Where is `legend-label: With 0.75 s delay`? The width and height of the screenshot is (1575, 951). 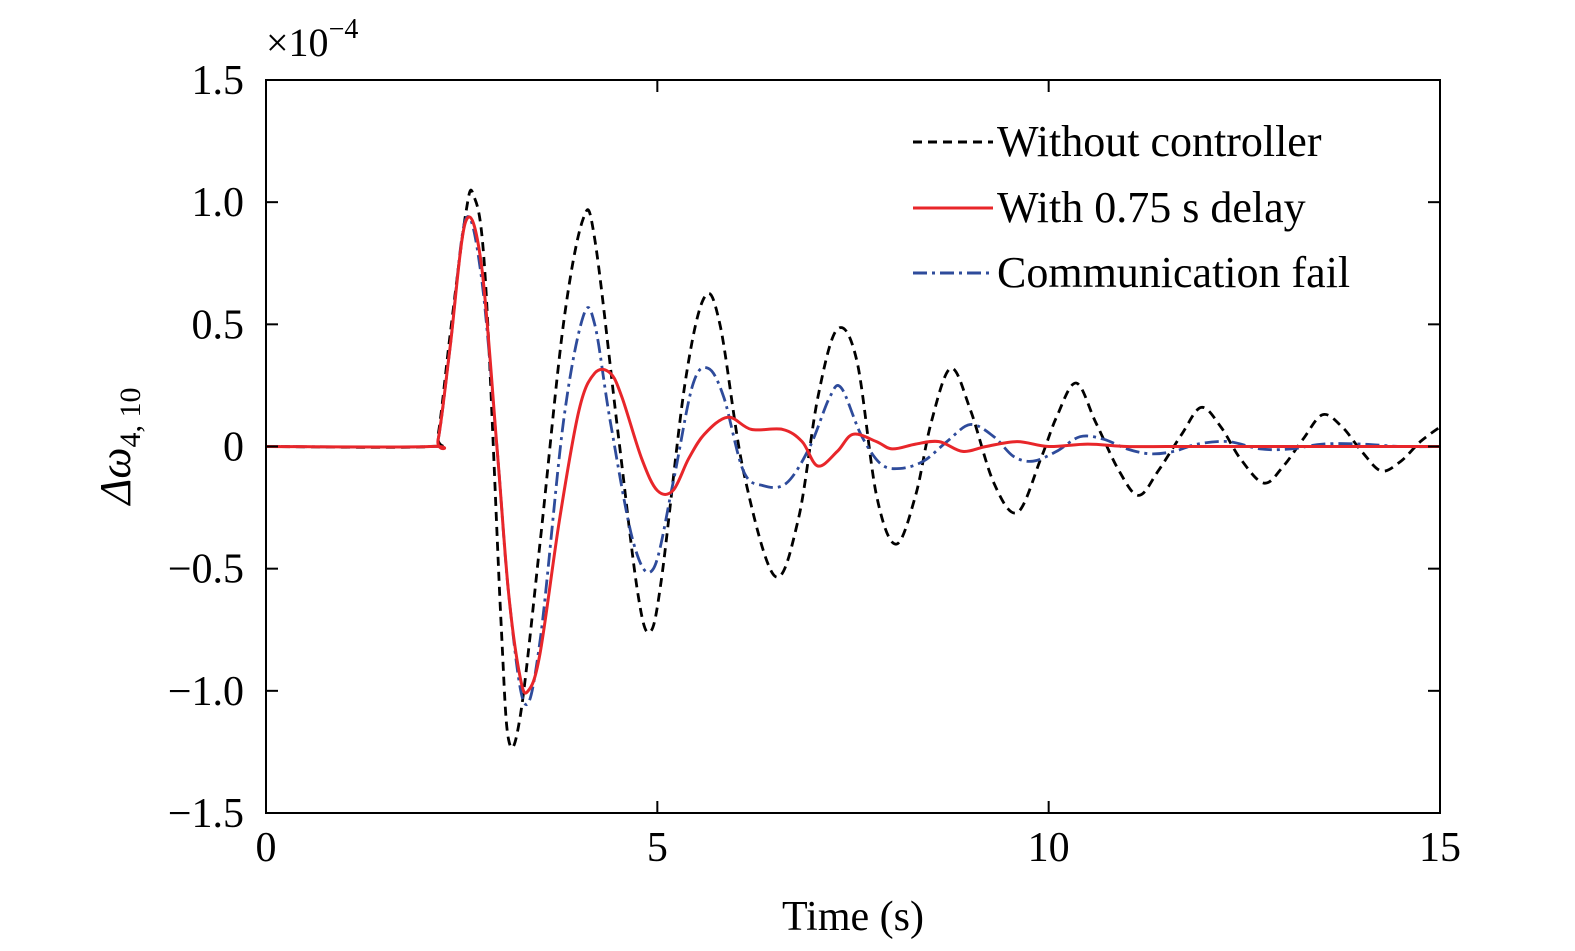
legend-label: With 0.75 s delay is located at coordinates (1151, 207).